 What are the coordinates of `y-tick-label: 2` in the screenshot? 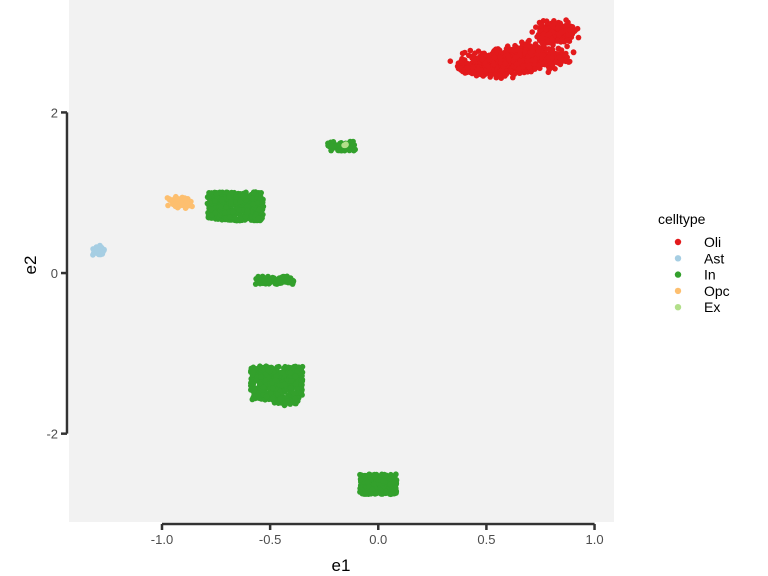 It's located at (54, 112).